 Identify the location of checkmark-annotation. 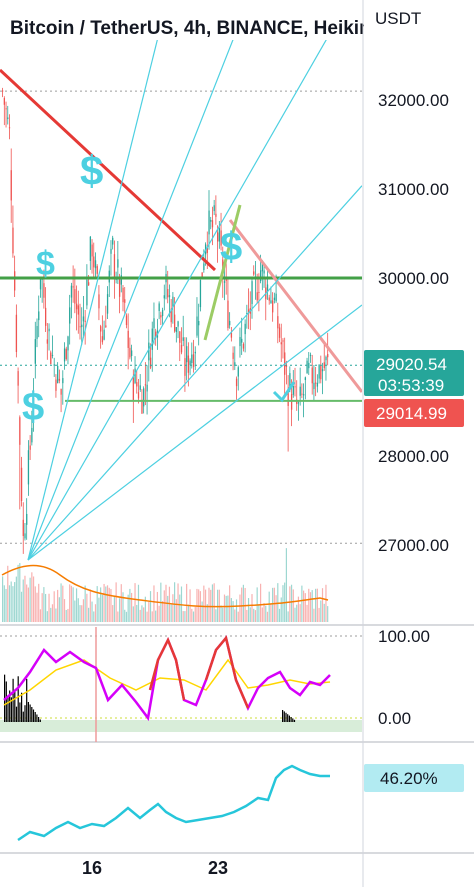
(284, 392).